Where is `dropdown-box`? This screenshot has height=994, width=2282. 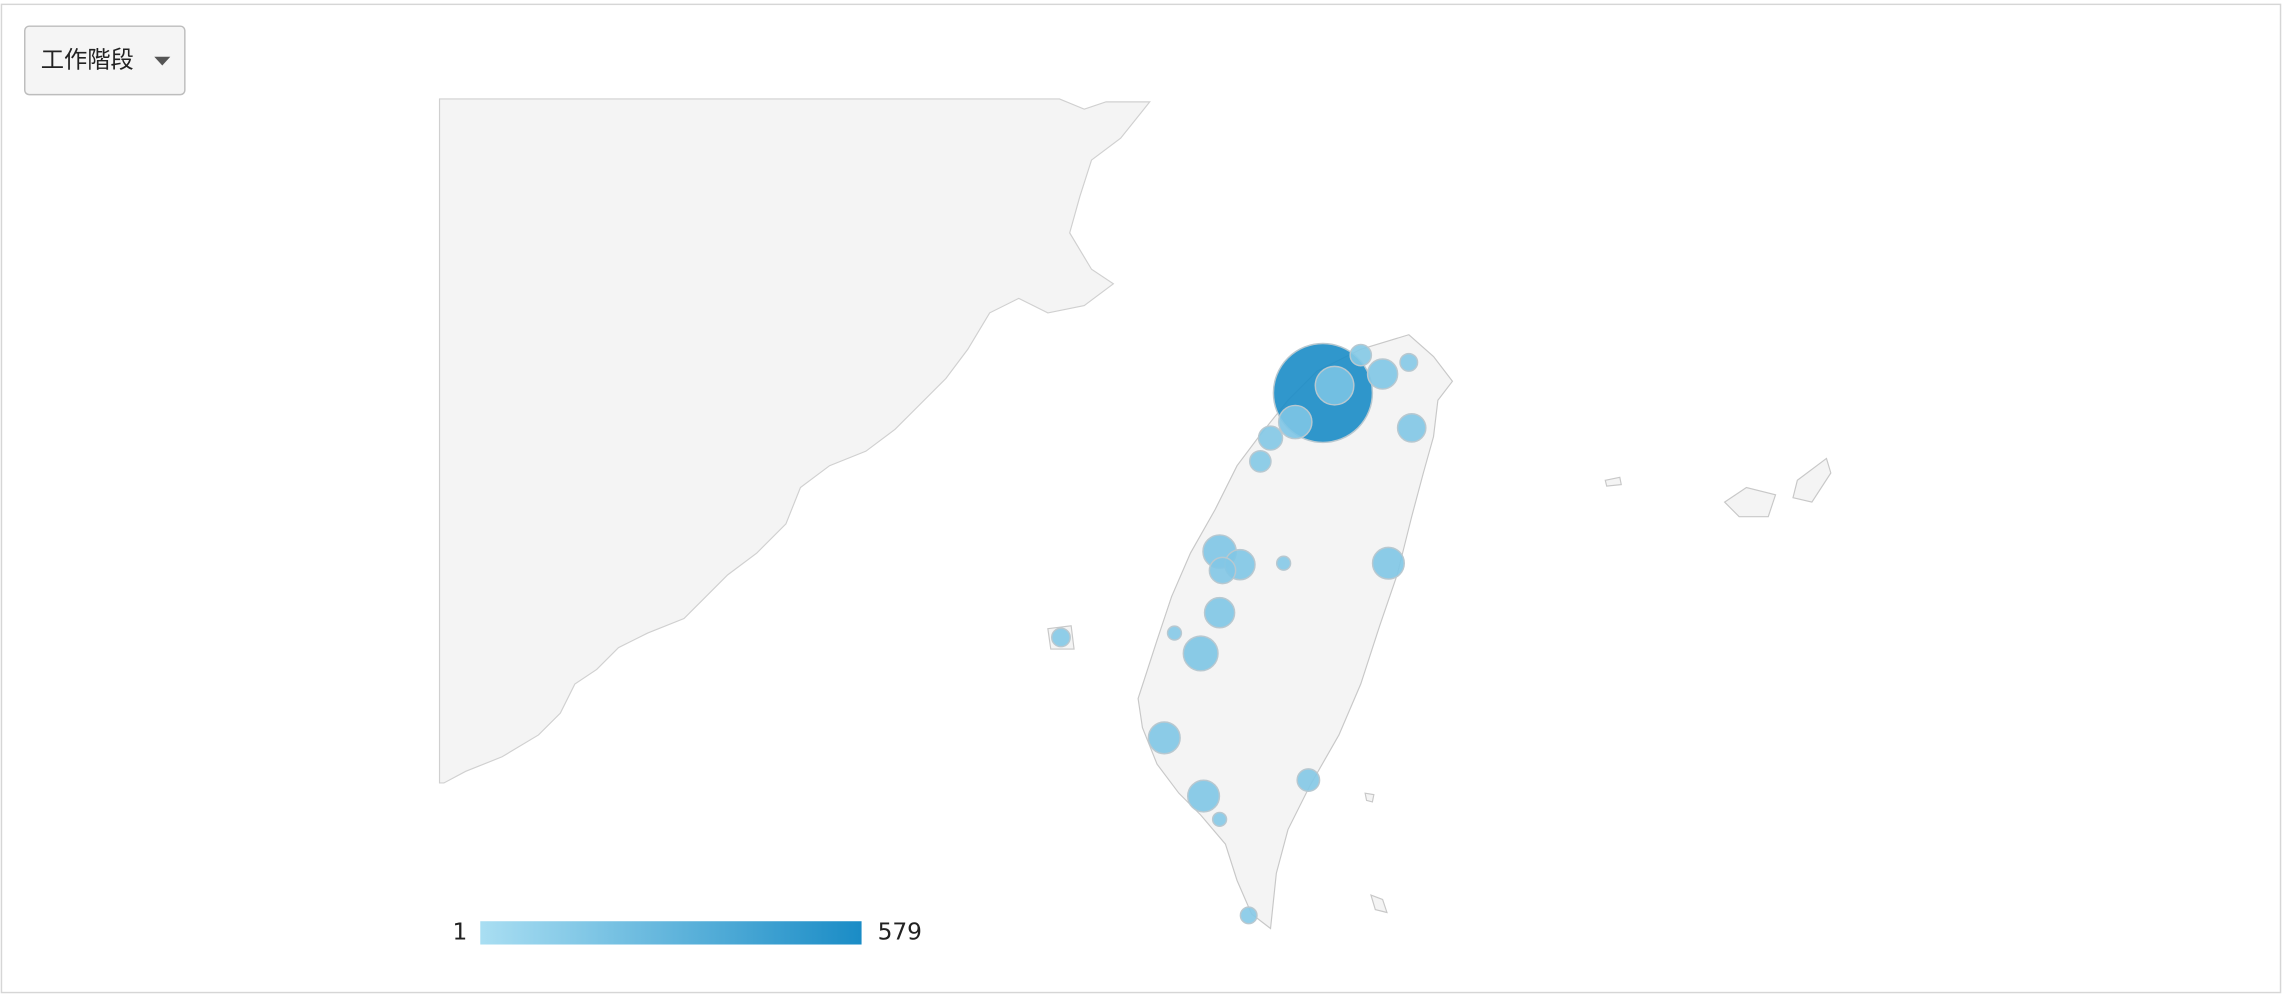 dropdown-box is located at coordinates (105, 60).